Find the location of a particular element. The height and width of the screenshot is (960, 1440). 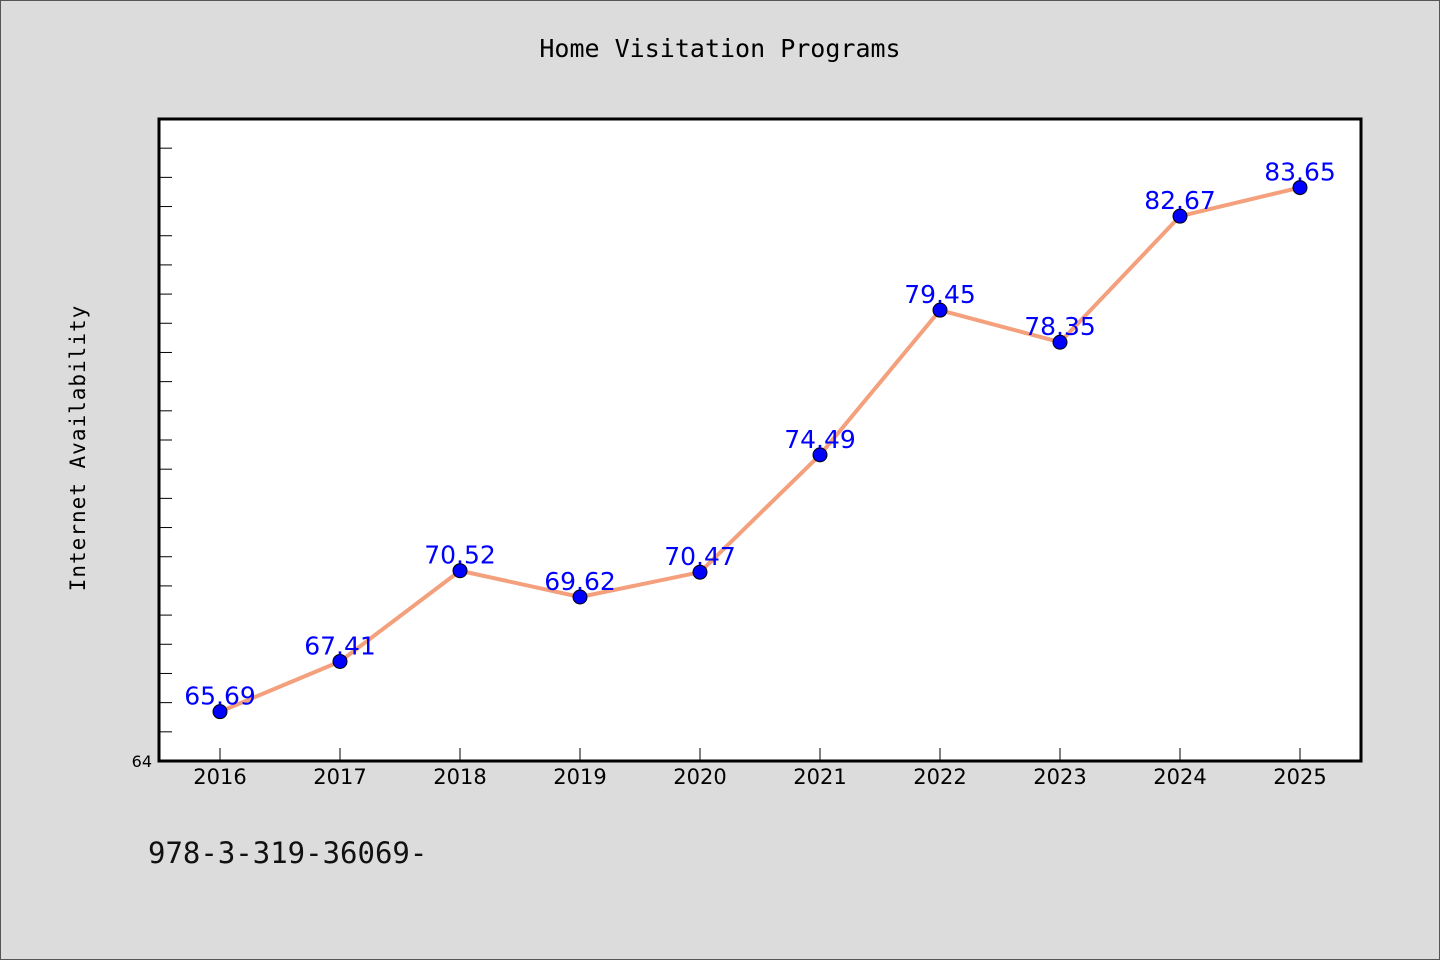

x-tick-label: 2021 is located at coordinates (819, 777).